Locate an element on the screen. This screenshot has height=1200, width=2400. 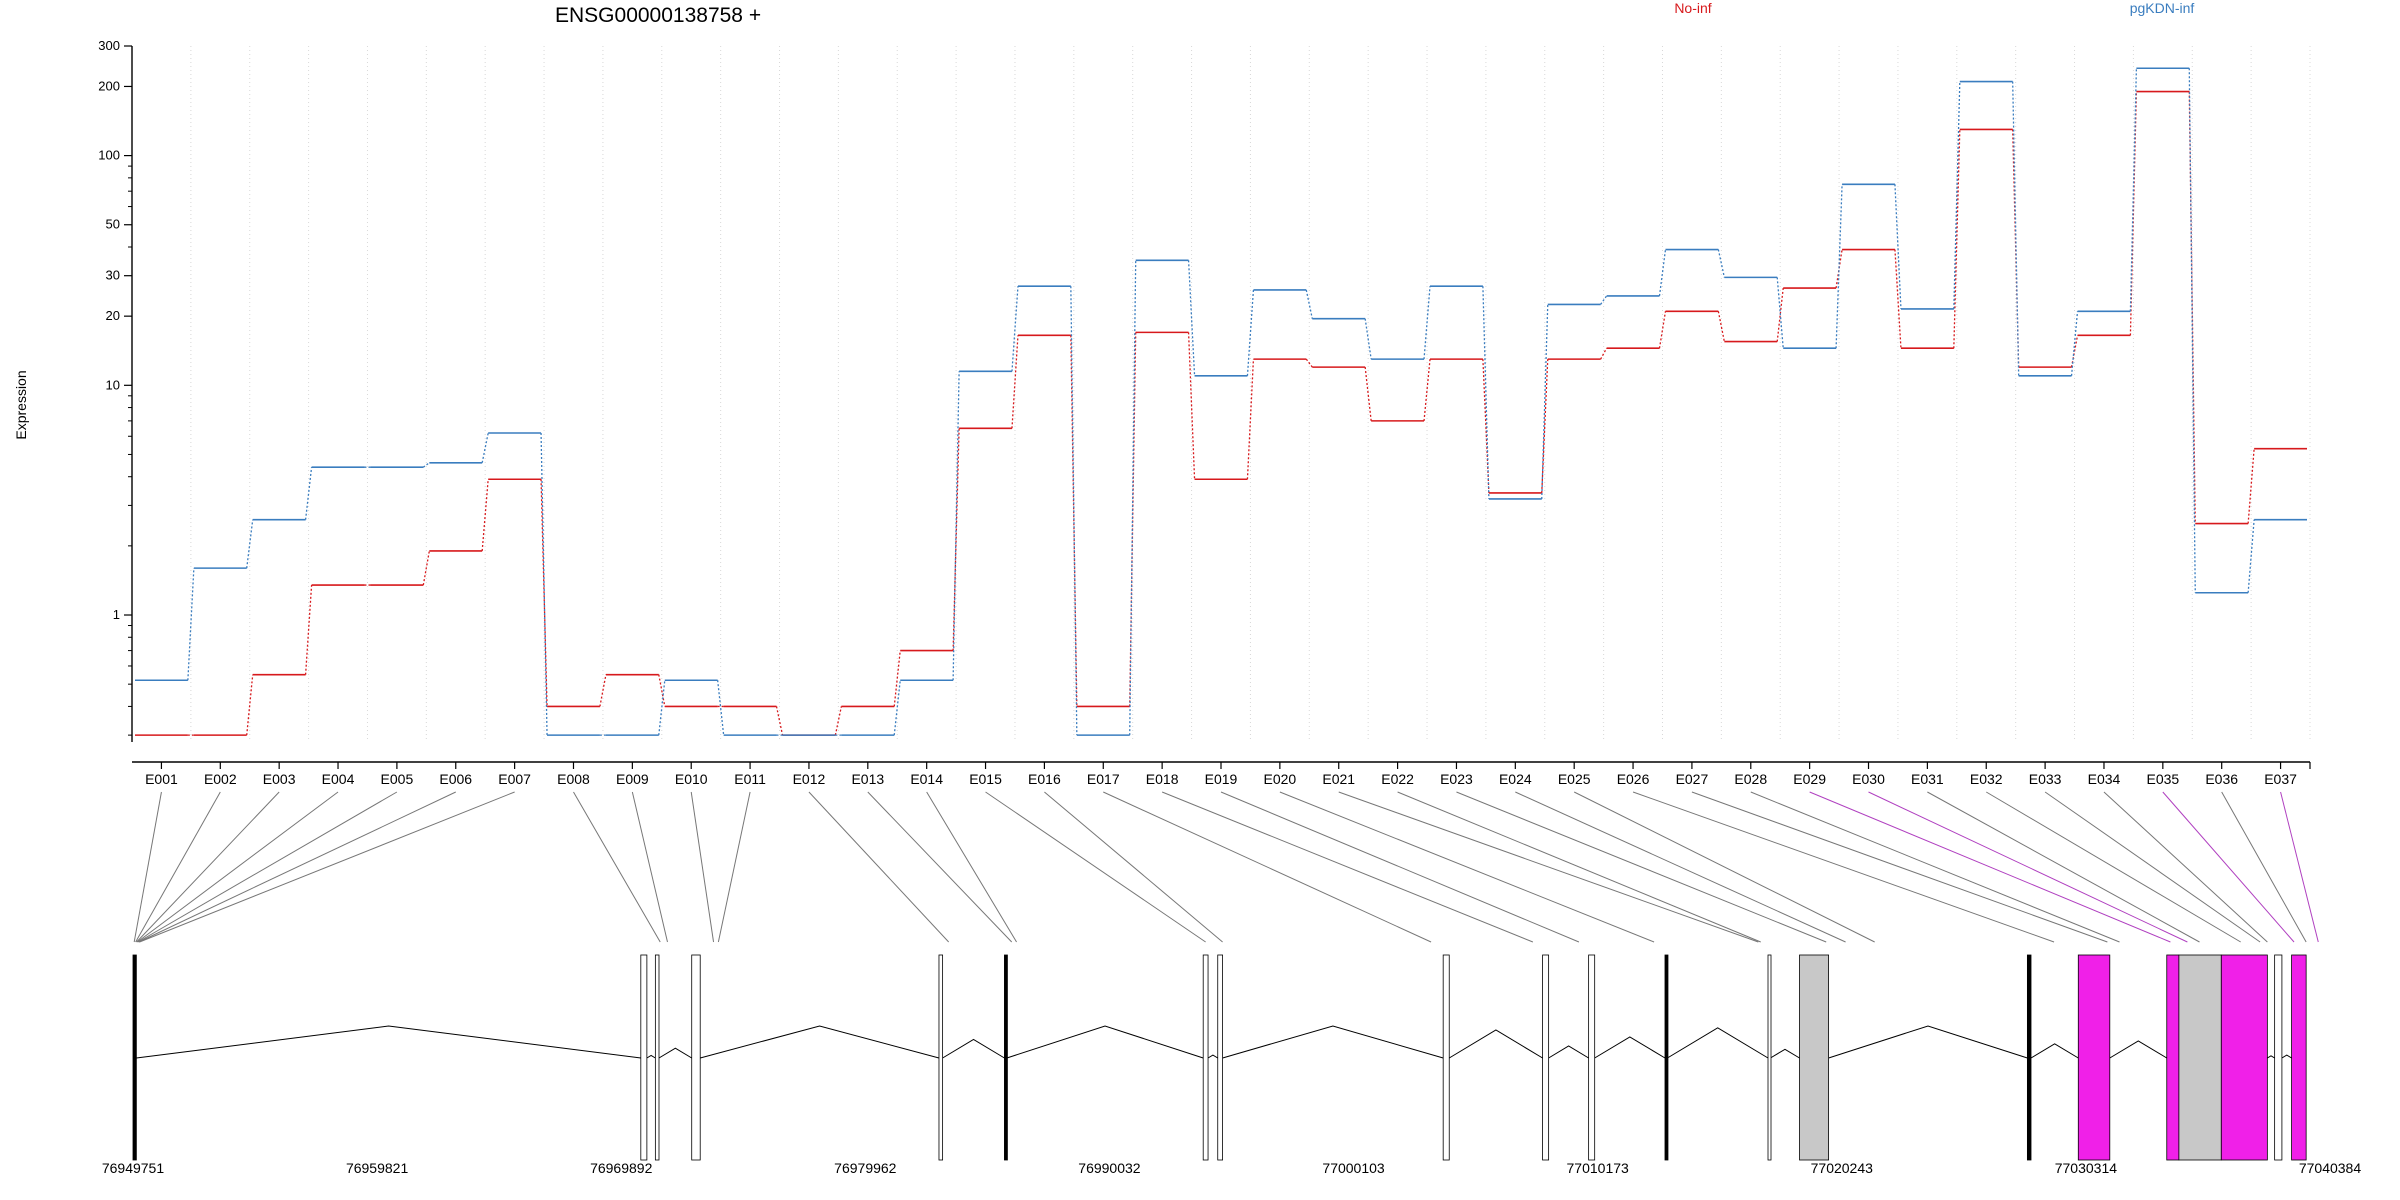
exon-label: E035 is located at coordinates (2162, 779).